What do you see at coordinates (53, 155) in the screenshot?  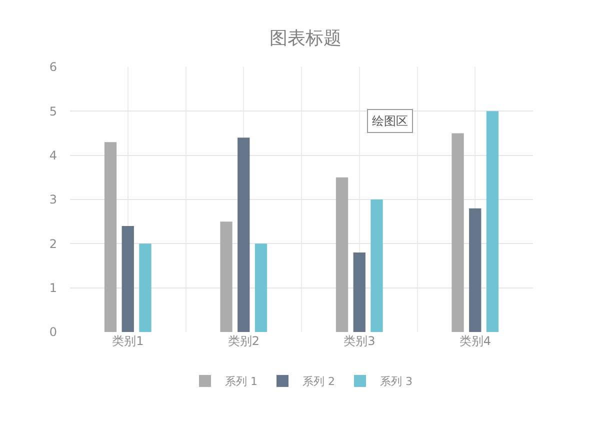 I see `y-tick-label: 4` at bounding box center [53, 155].